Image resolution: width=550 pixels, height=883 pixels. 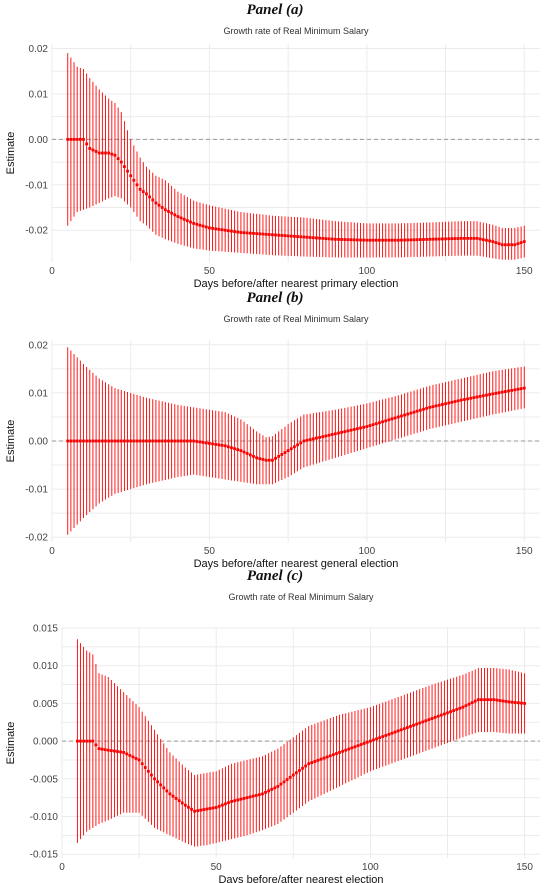 I want to click on x-tick-label: 50, so click(x=217, y=867).